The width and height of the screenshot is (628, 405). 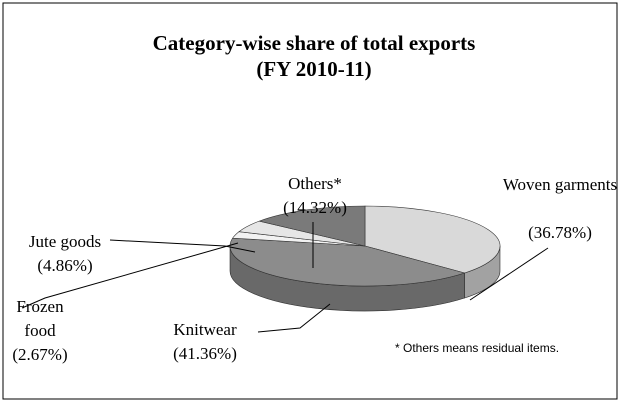 What do you see at coordinates (65, 265) in the screenshot?
I see `value-label: (4.86%)` at bounding box center [65, 265].